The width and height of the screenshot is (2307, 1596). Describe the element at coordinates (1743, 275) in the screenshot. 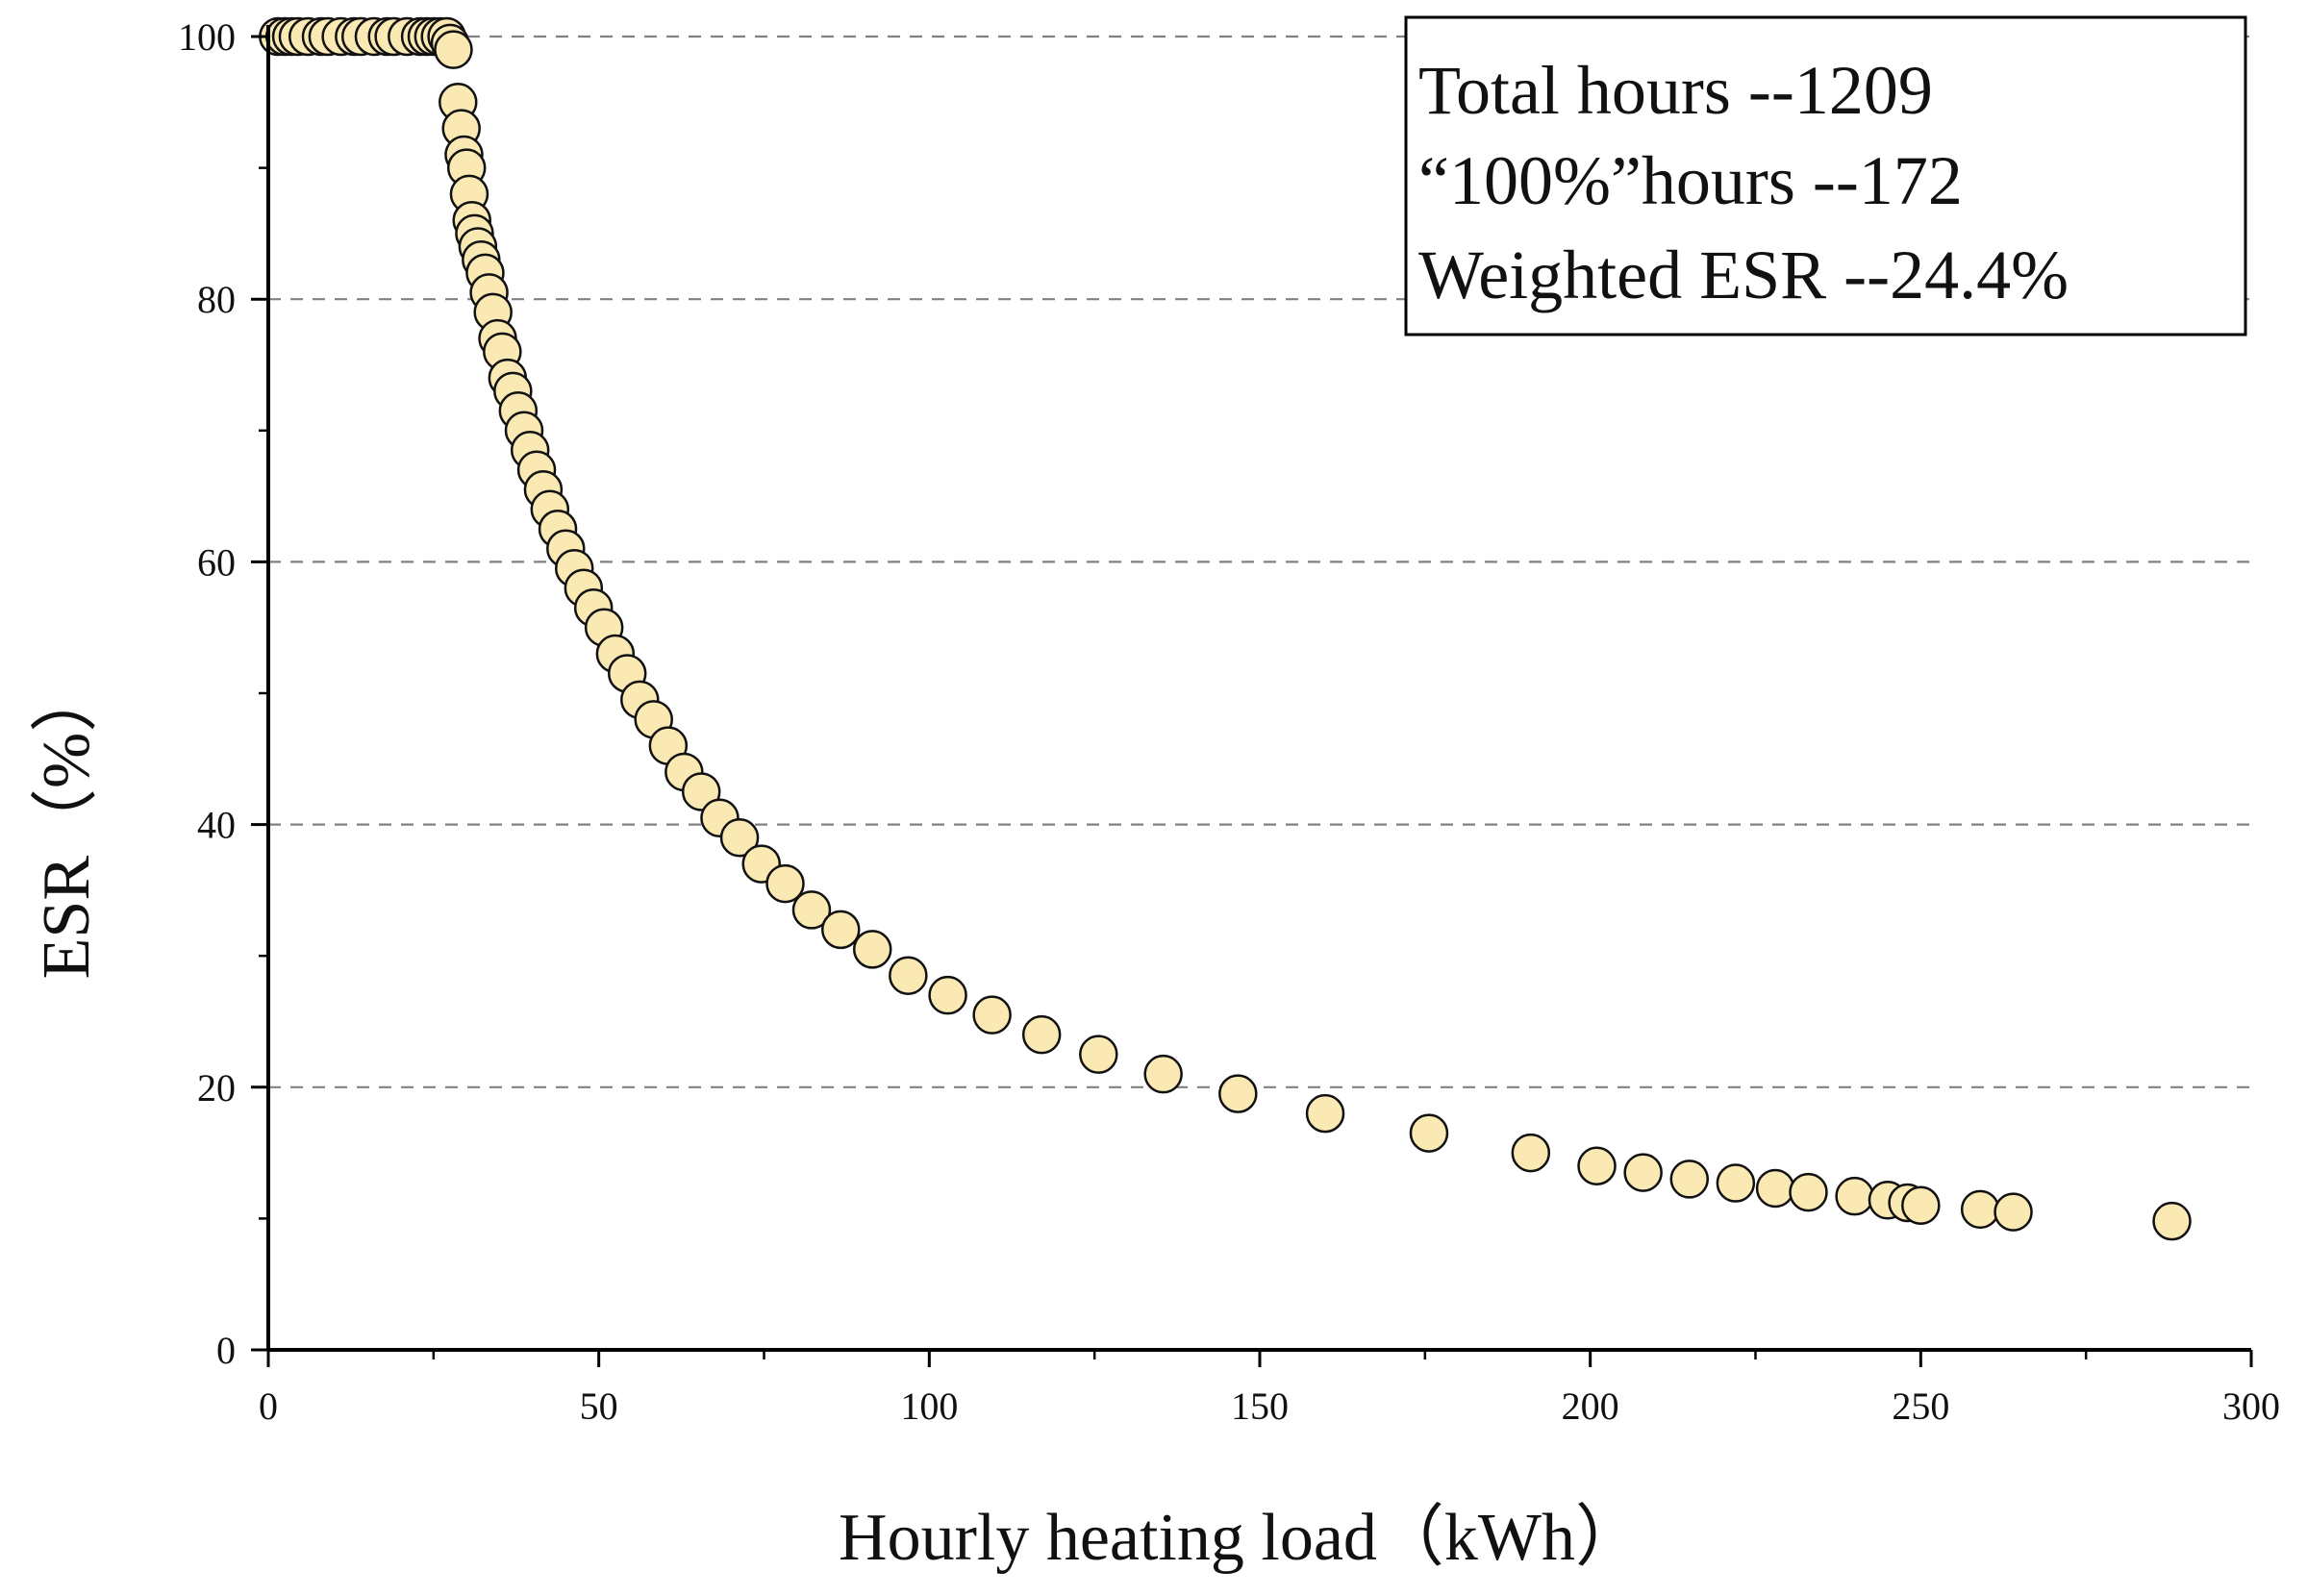

I see `annotation-weighted-esr: Weighted ESR --24.4%` at that location.